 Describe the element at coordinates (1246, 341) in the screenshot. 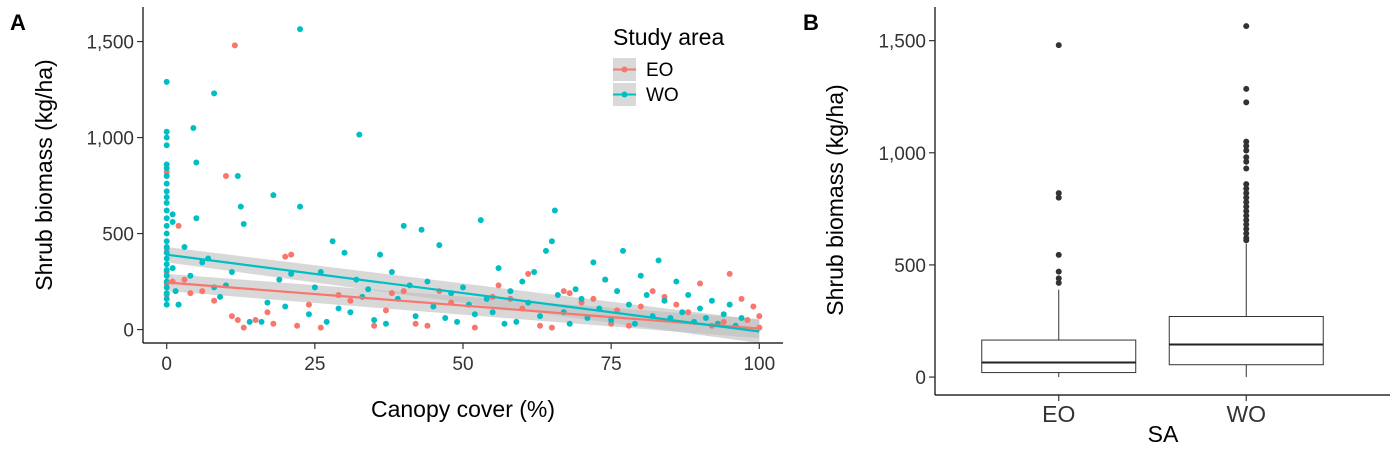

I see `box-iqr` at that location.